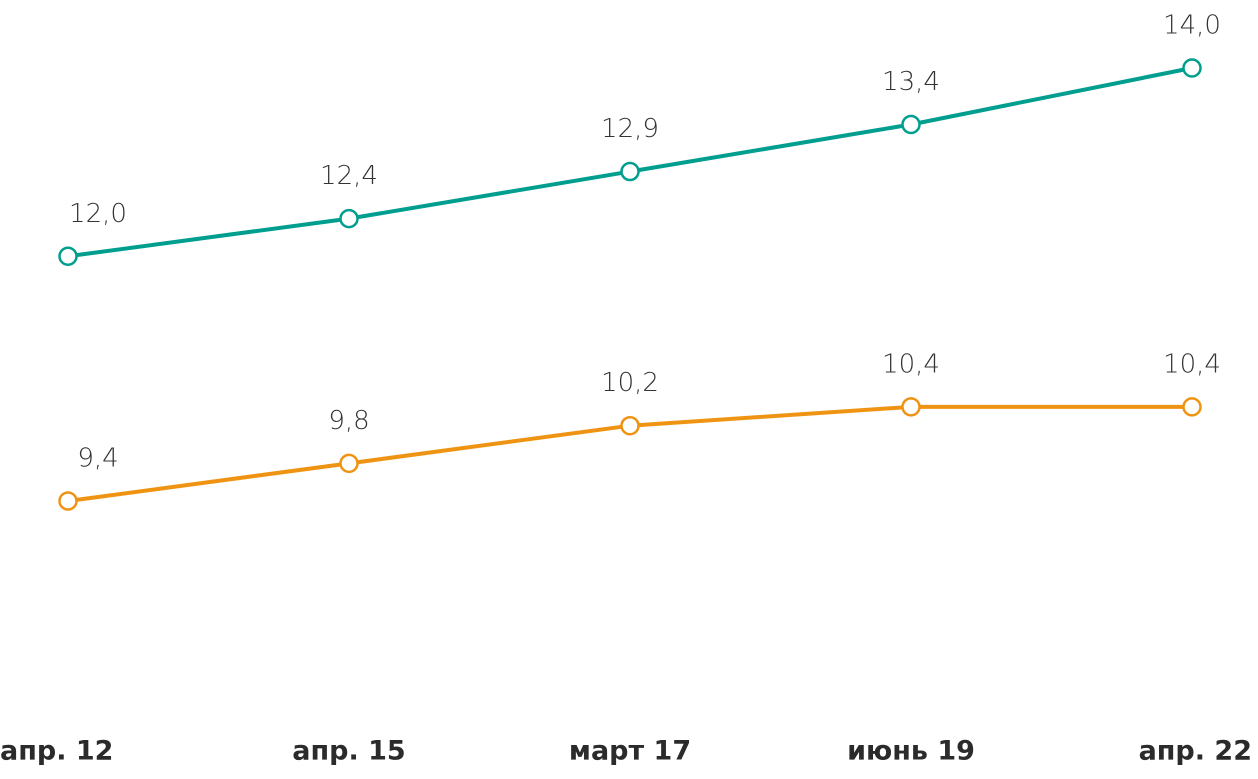 The height and width of the screenshot is (779, 1258). What do you see at coordinates (630, 129) in the screenshot?
I see `data-label: 12,9` at bounding box center [630, 129].